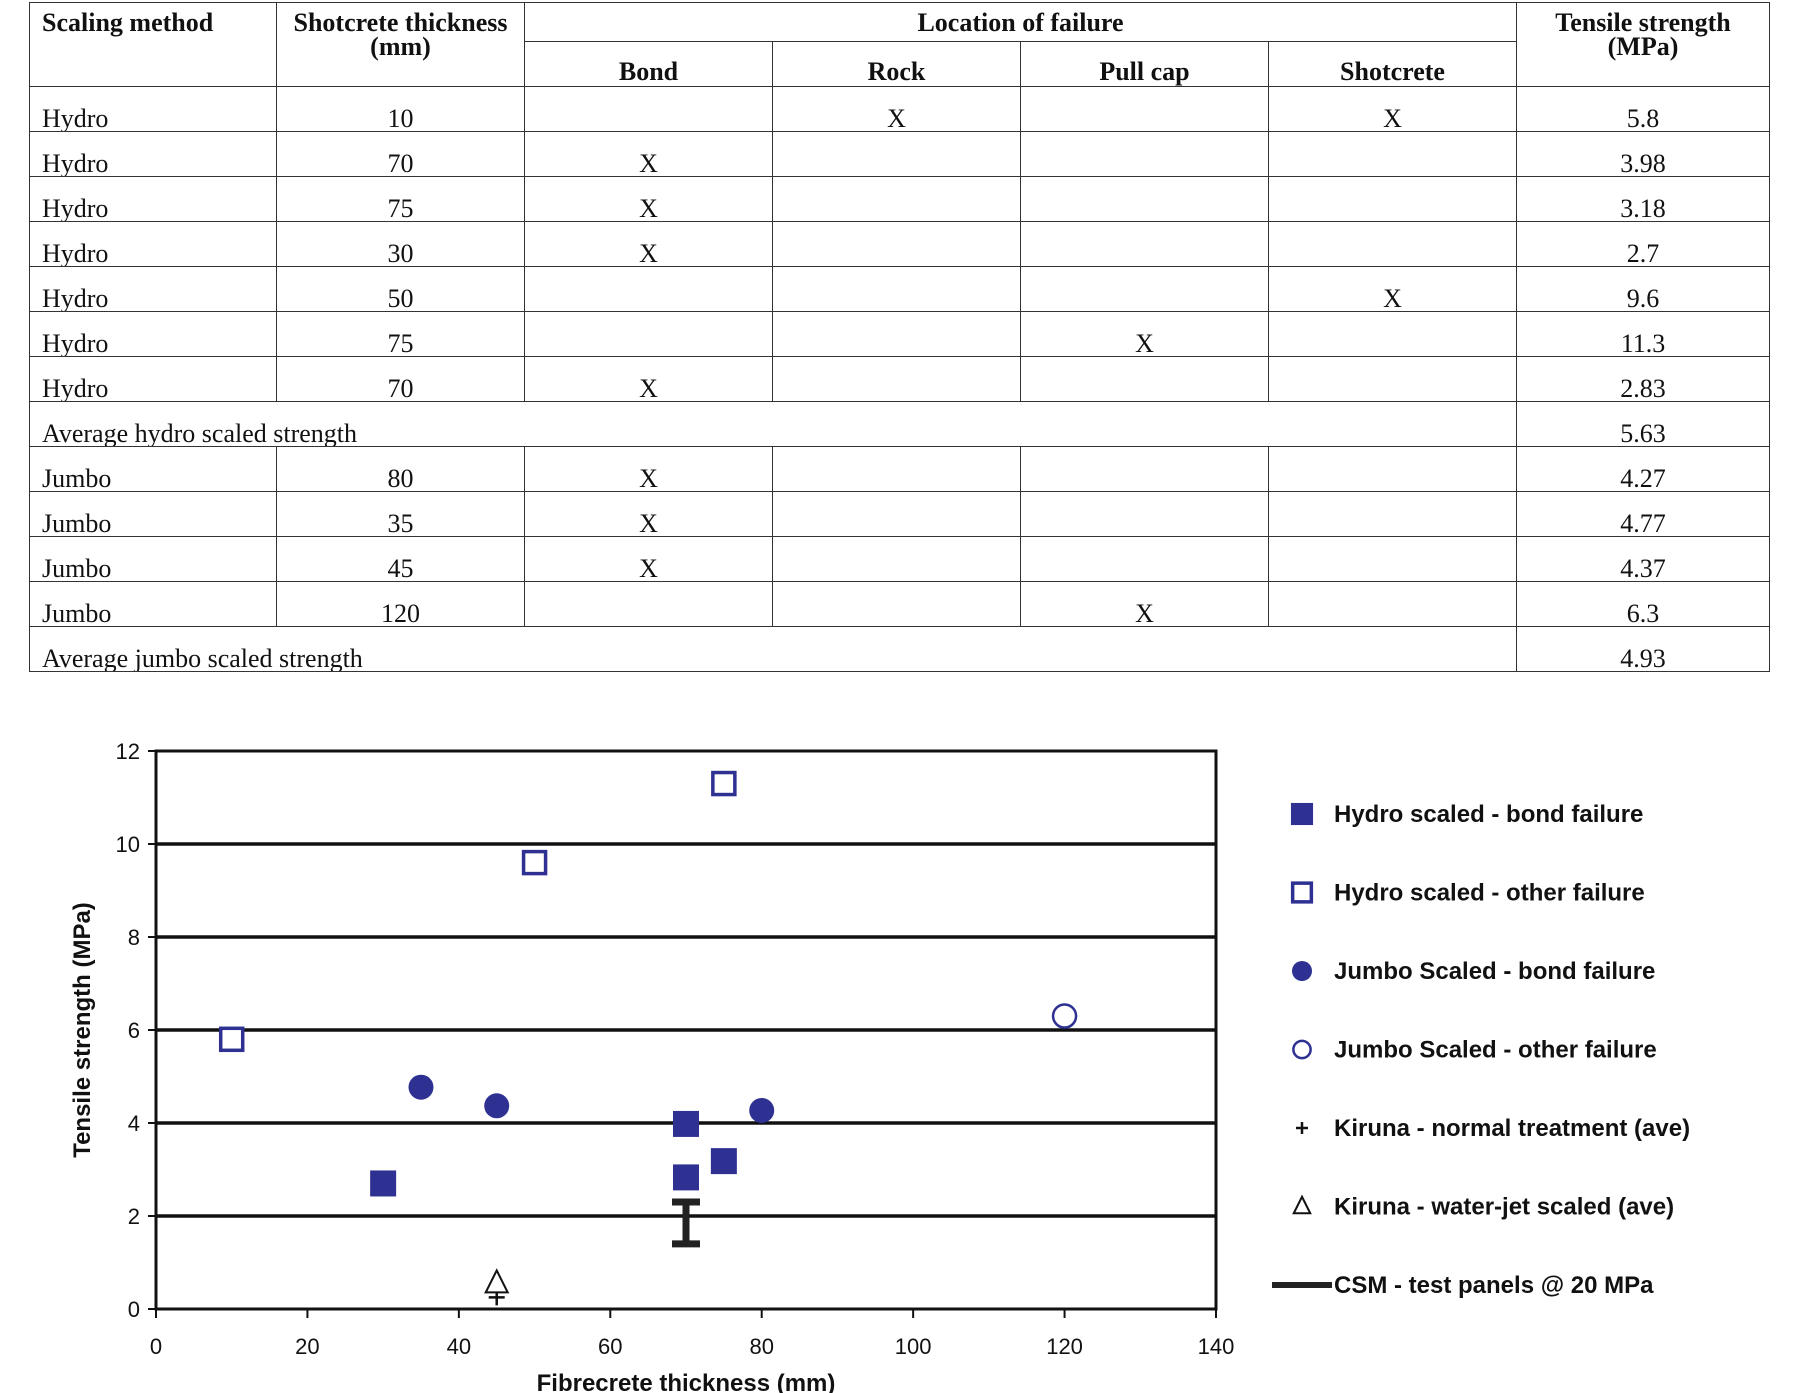 This screenshot has width=1797, height=1393. Describe the element at coordinates (896, 109) in the screenshot. I see `rock-cell: X` at that location.